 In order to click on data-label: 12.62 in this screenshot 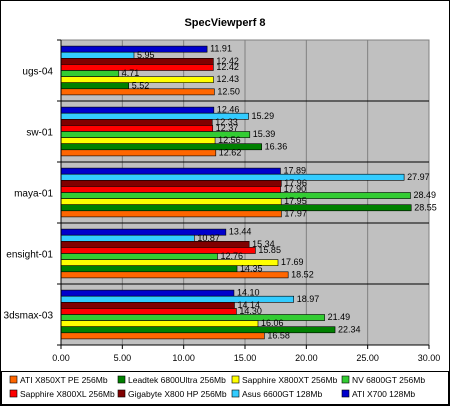, I will do `click(230, 152)`.